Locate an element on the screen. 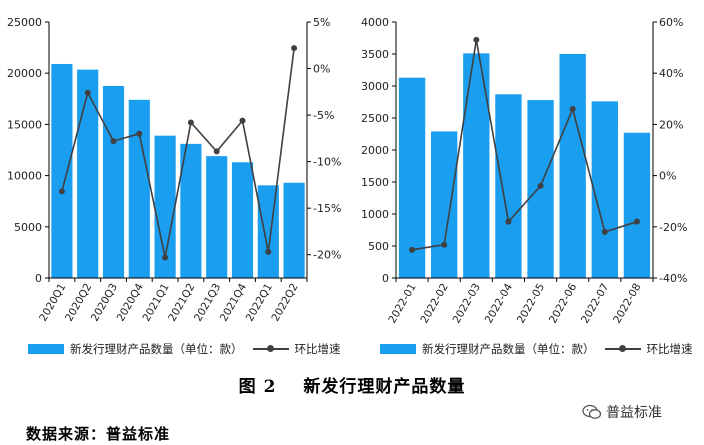 This screenshot has height=445, width=704. bar-2020Q4 is located at coordinates (139, 188).